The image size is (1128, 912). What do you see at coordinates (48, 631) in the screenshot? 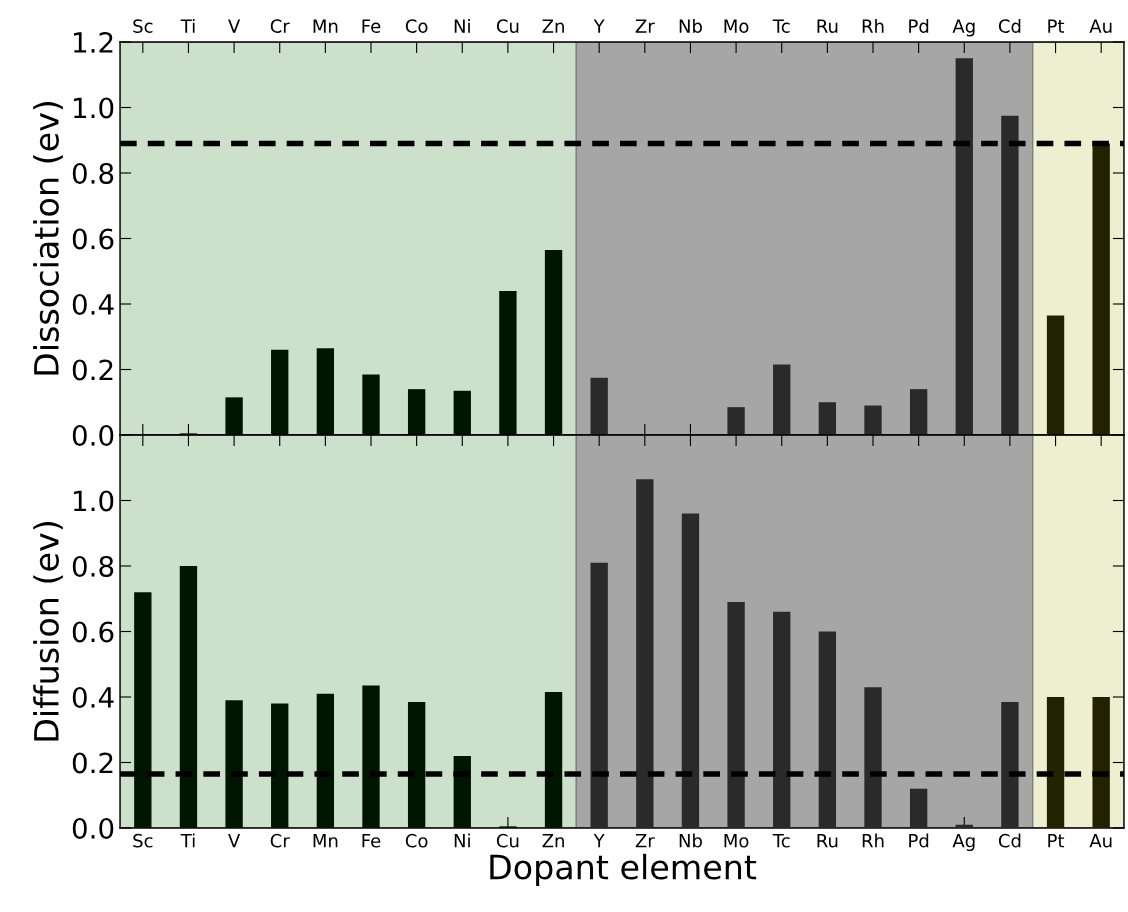
I see `y-axis-title: Diffusion (ev)` at bounding box center [48, 631].